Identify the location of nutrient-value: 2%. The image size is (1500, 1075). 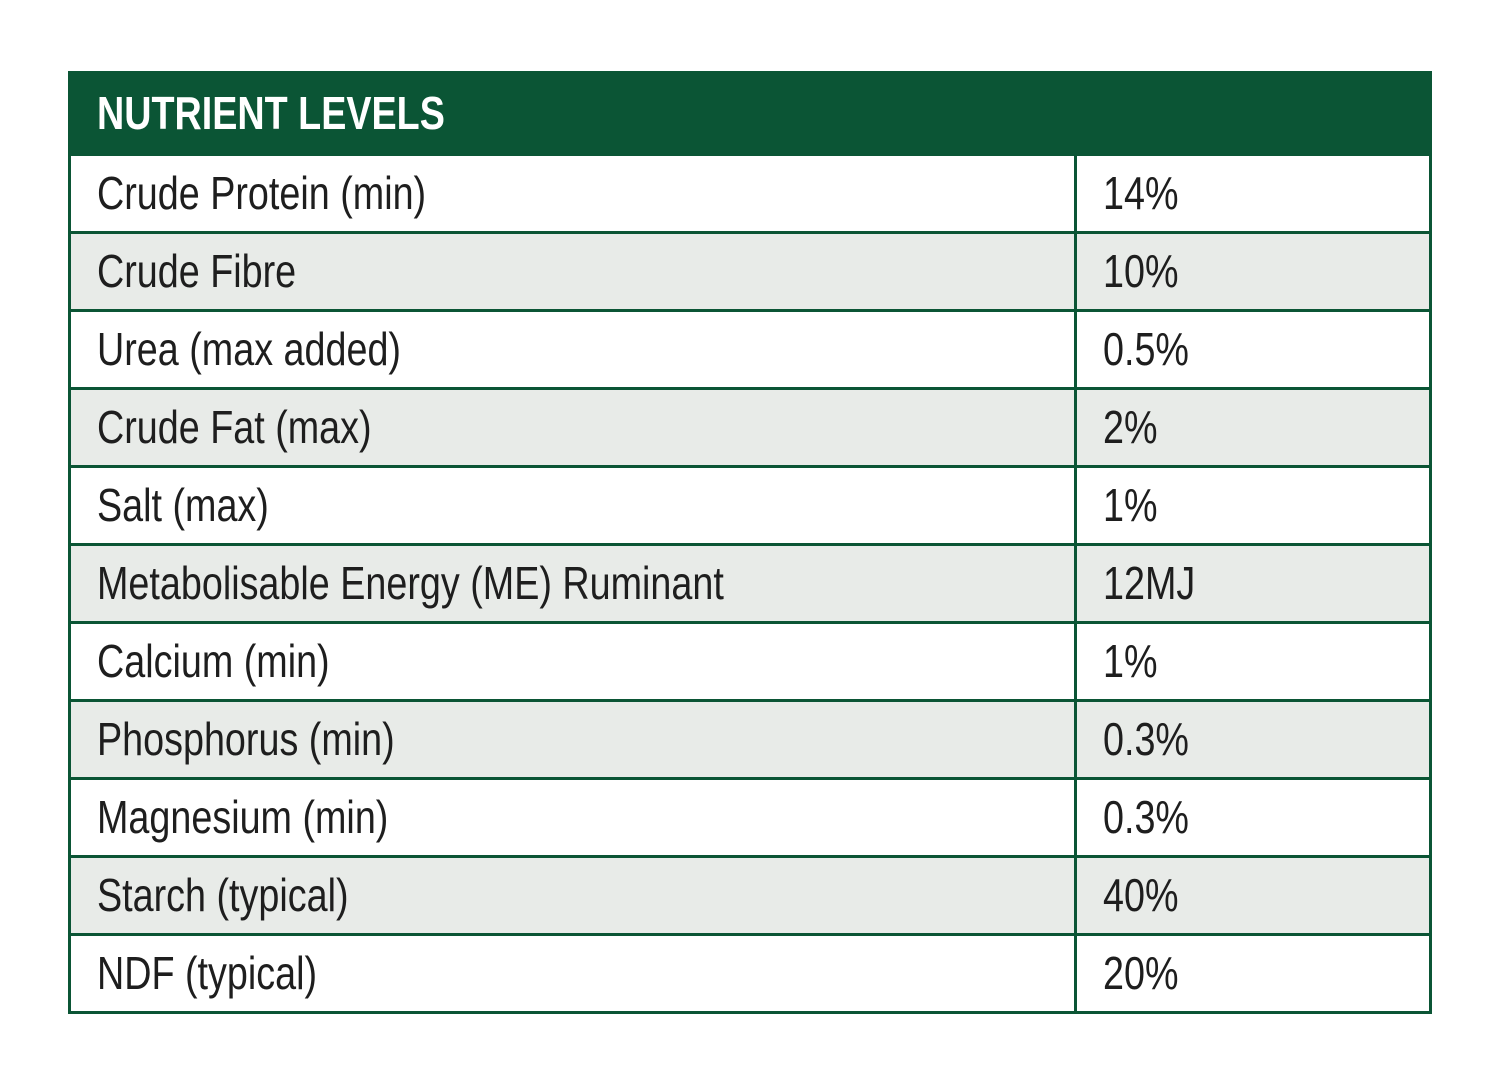
(1253, 427).